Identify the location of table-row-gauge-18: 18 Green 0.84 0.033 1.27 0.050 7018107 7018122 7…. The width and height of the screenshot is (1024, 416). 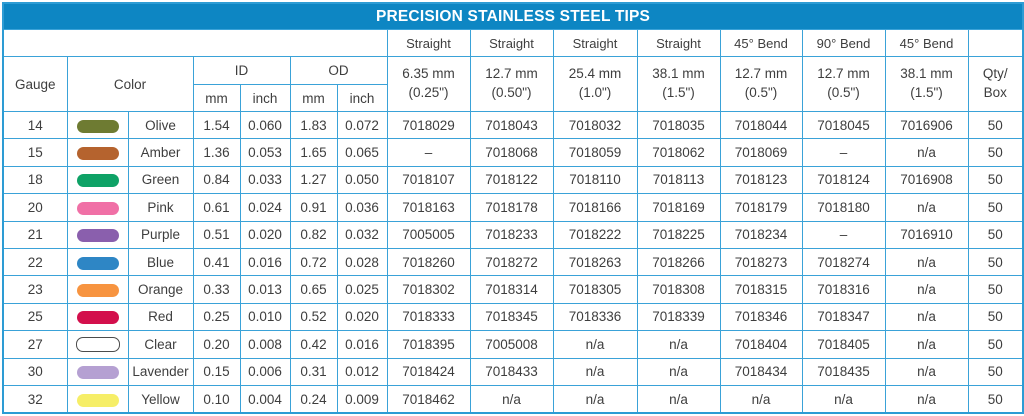
(513, 180).